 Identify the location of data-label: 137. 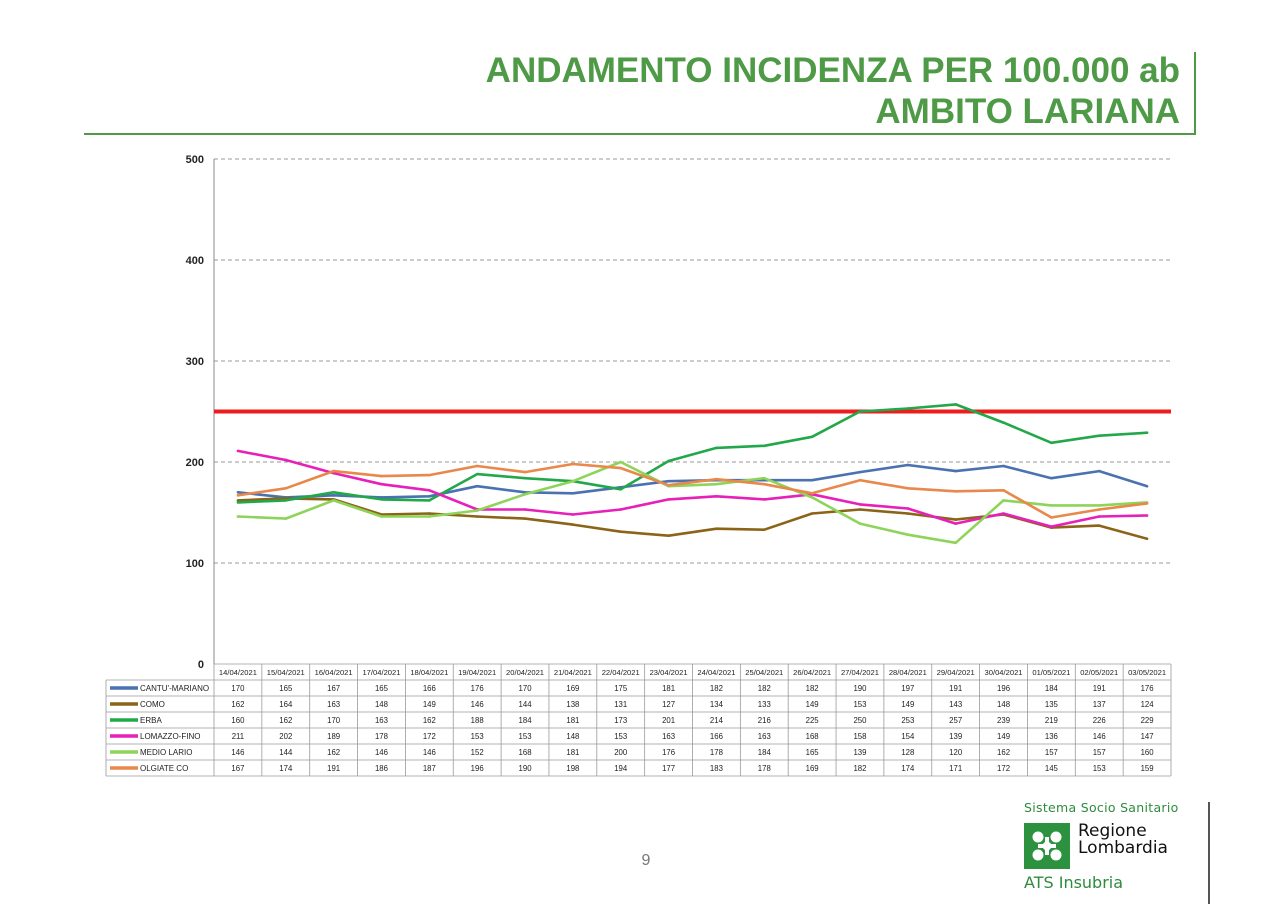
(1099, 704).